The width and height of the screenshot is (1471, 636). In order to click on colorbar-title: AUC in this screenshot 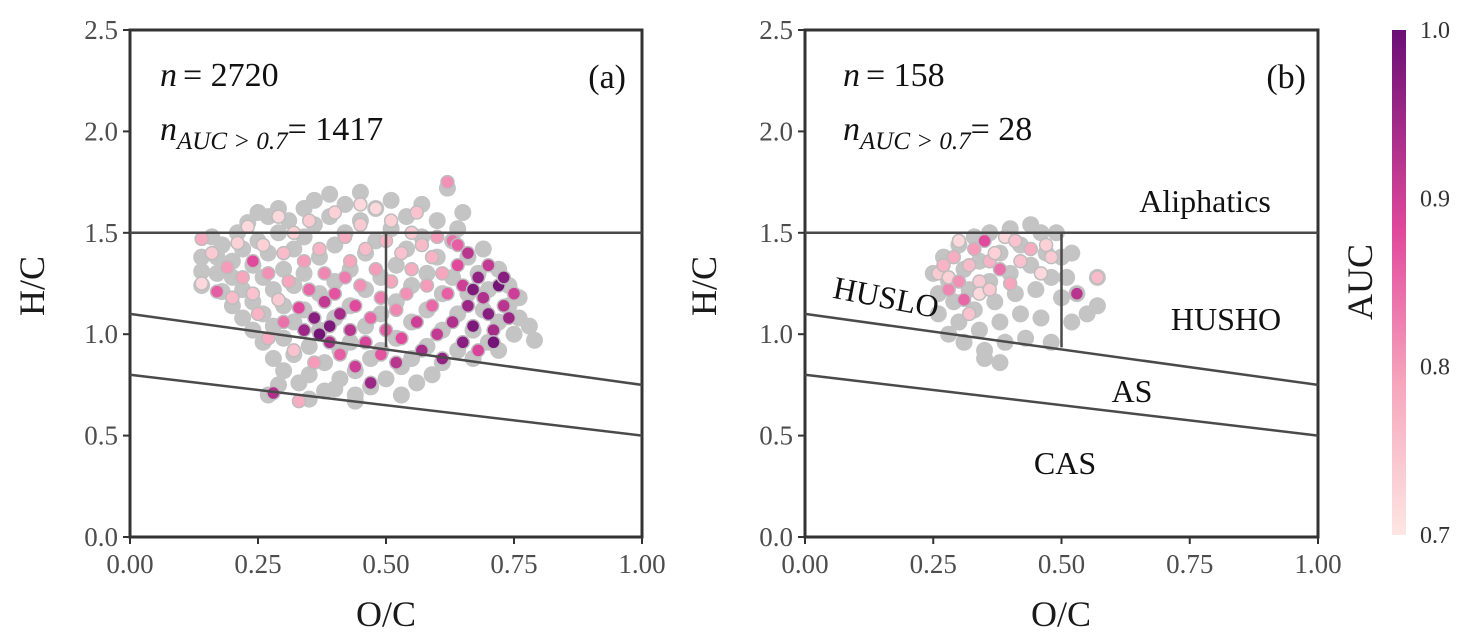, I will do `click(1360, 282)`.